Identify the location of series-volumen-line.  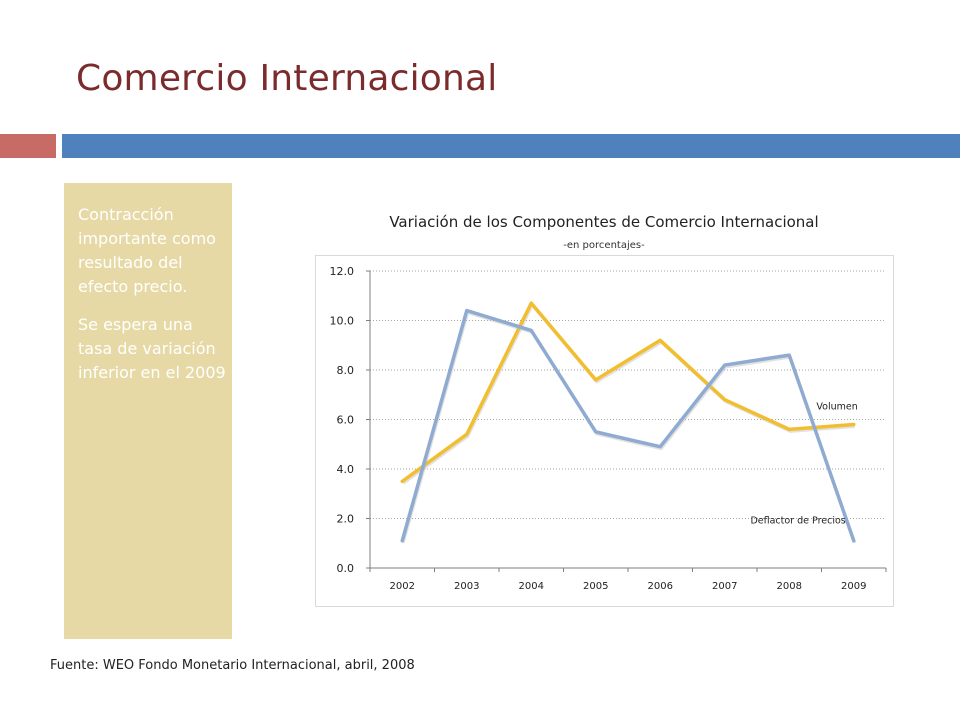
(628, 392).